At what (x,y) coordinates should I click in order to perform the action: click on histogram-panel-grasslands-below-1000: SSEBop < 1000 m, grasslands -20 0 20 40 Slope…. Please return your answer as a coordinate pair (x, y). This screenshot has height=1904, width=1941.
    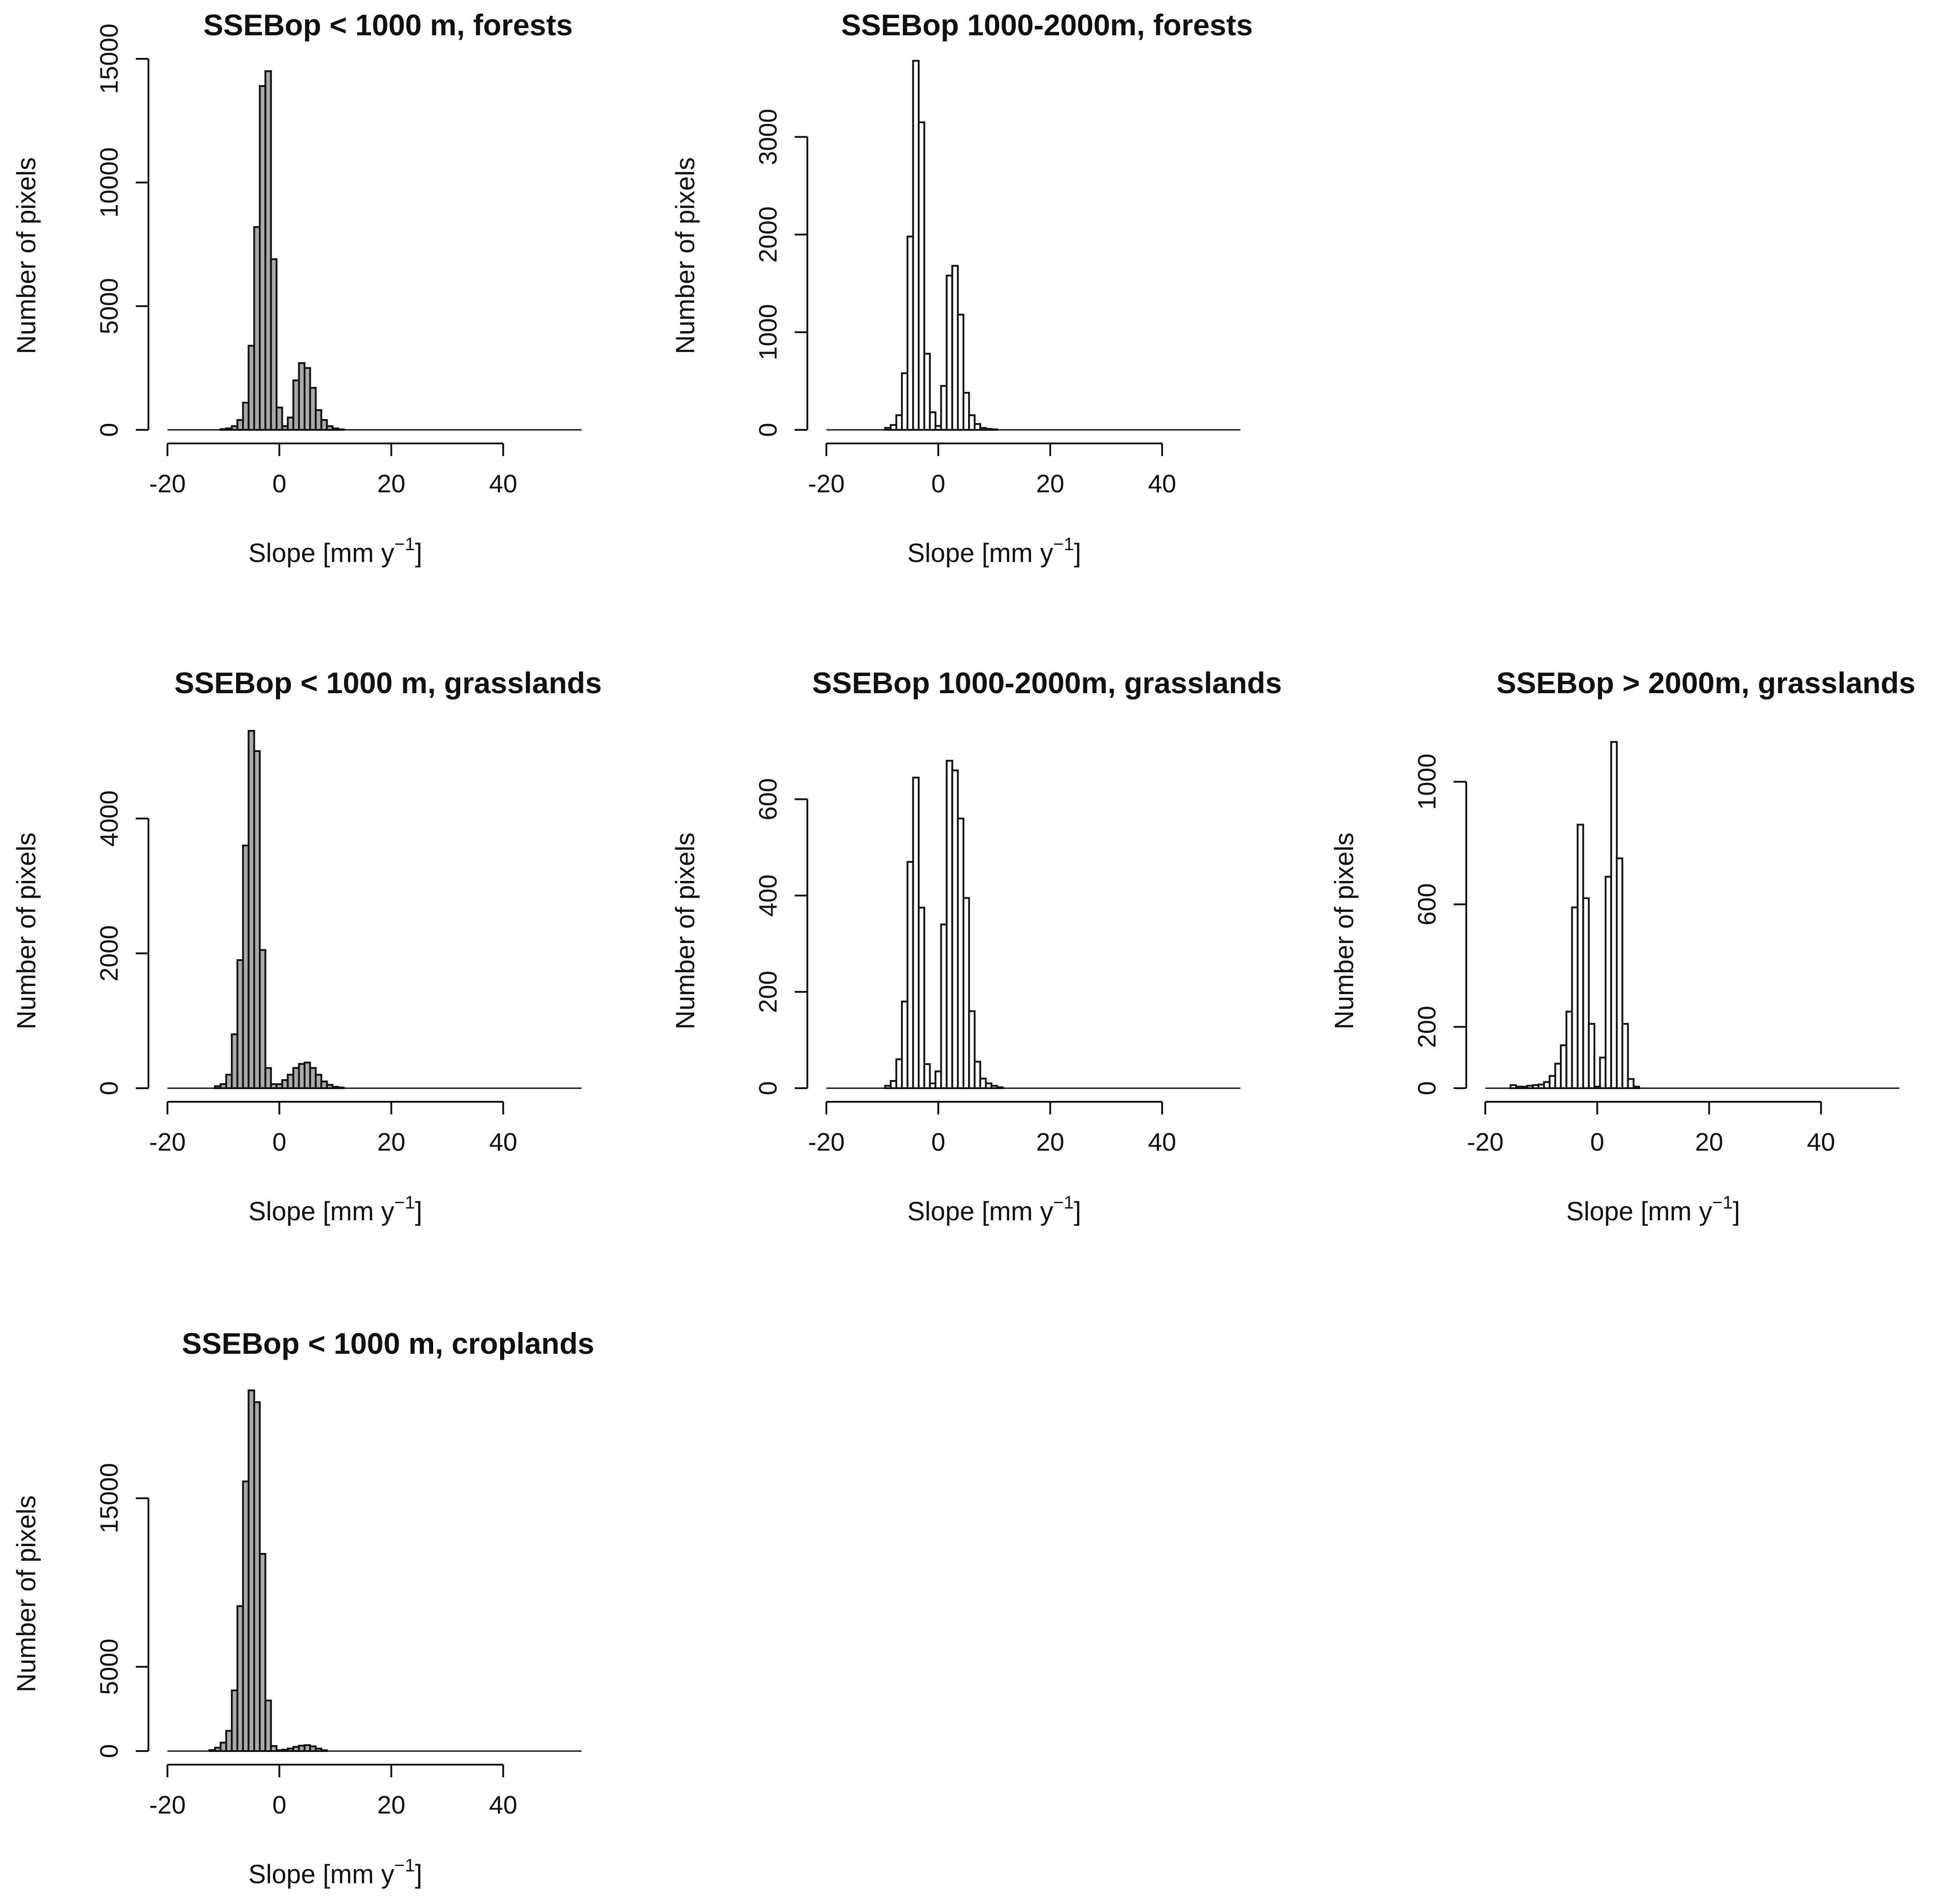
    Looking at the image, I should click on (307, 946).